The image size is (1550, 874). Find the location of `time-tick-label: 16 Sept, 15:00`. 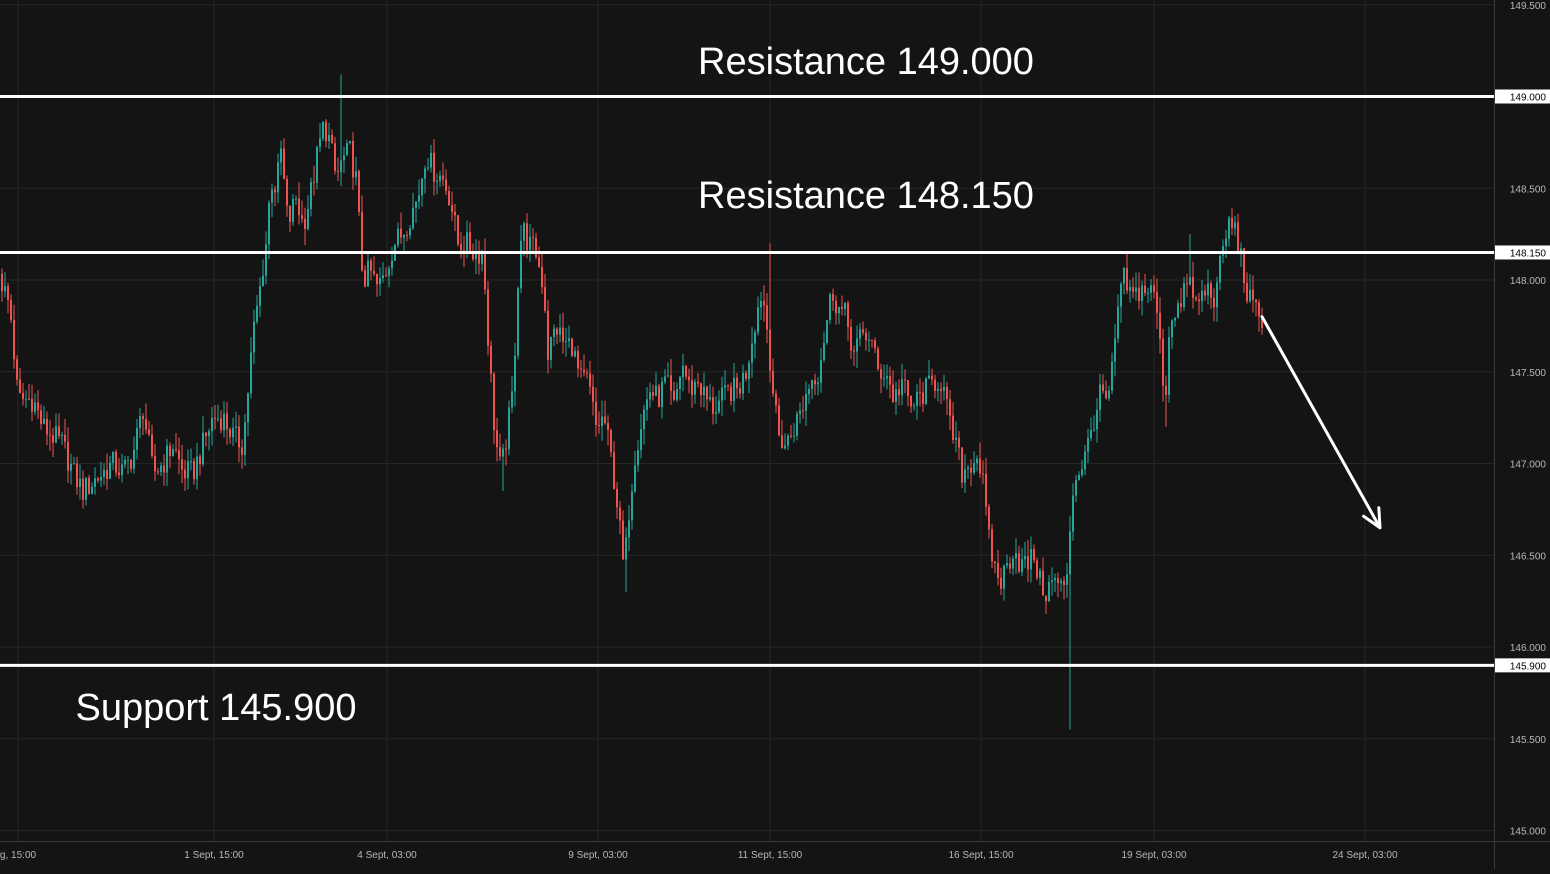

time-tick-label: 16 Sept, 15:00 is located at coordinates (980, 855).